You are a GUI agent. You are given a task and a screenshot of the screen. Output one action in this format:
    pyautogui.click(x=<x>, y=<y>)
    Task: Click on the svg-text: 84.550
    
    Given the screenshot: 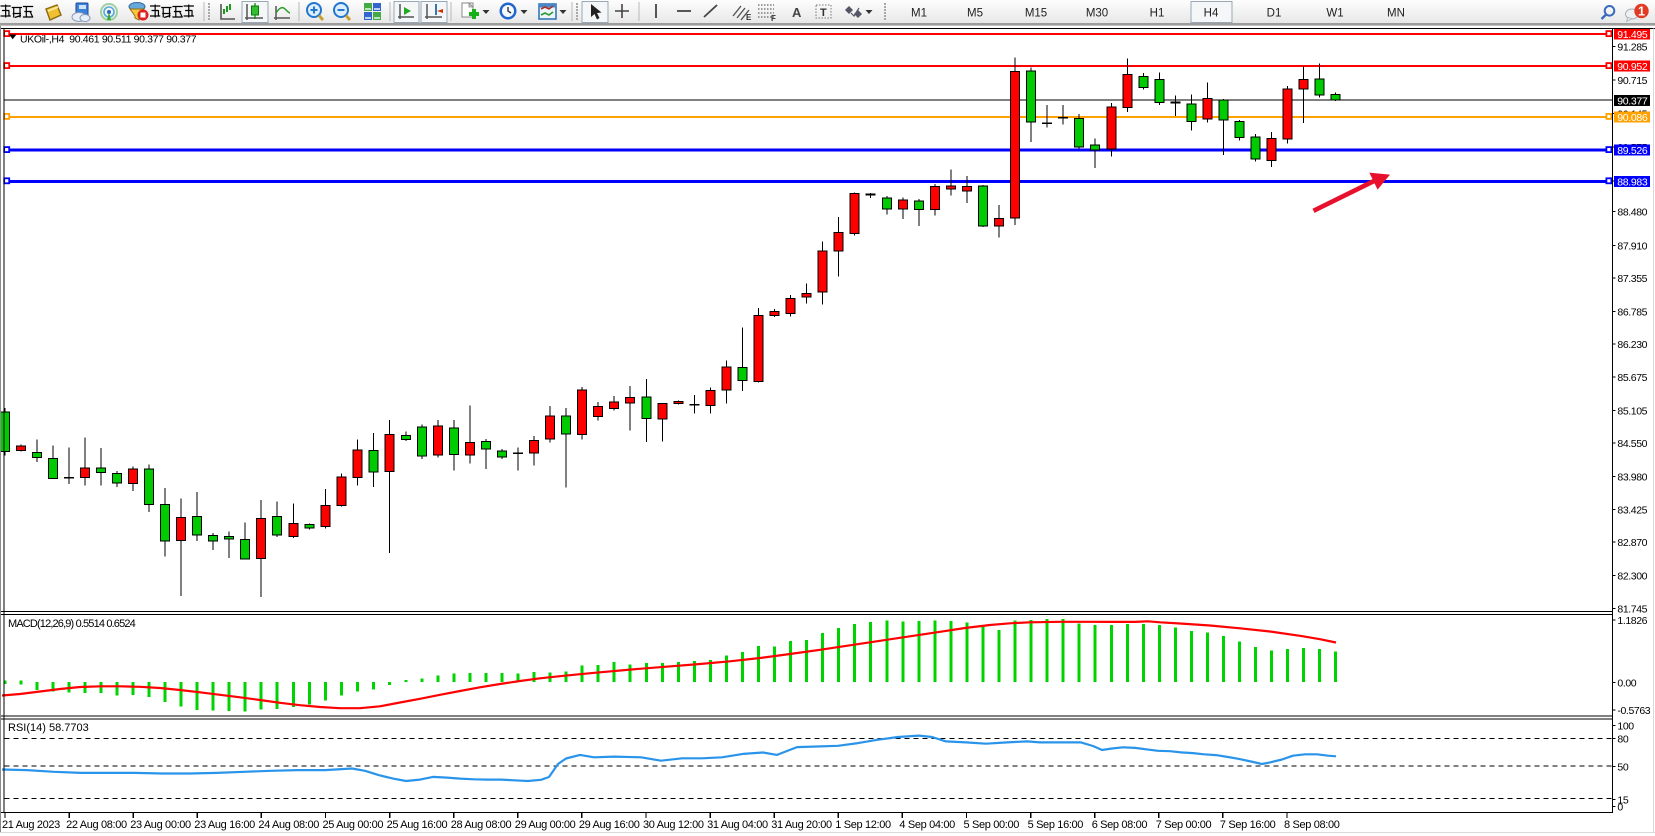 What is the action you would take?
    pyautogui.click(x=1632, y=444)
    